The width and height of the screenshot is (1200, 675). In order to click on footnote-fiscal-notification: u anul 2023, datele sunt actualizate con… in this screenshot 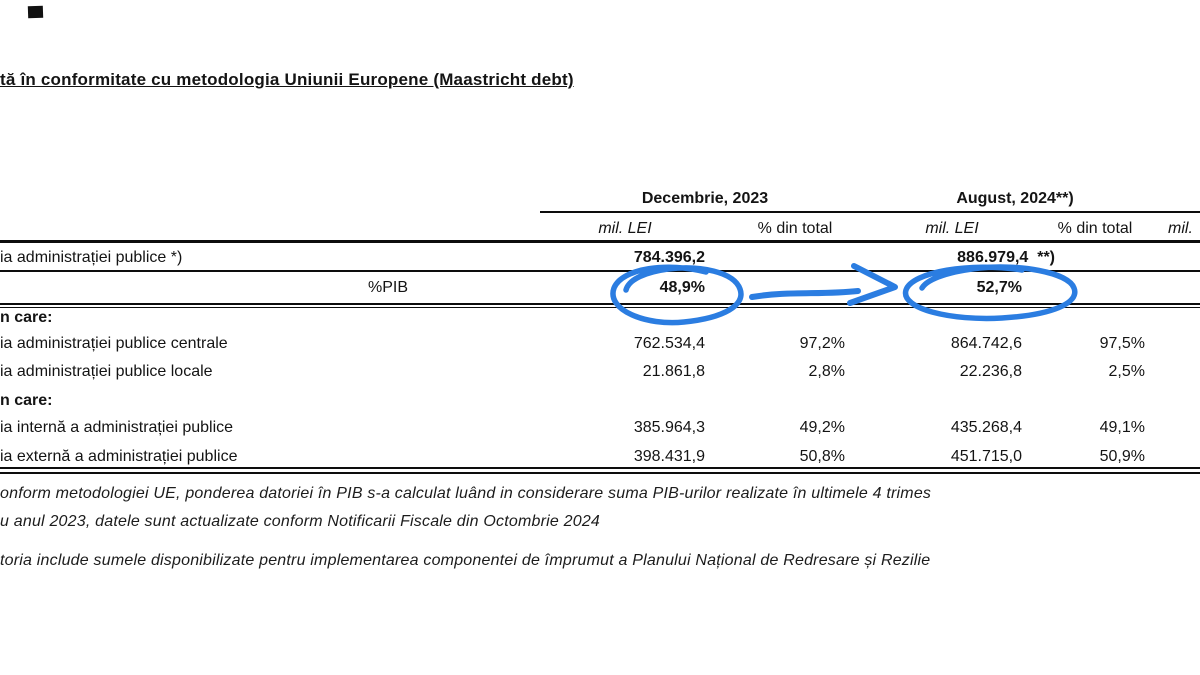, I will do `click(300, 521)`.